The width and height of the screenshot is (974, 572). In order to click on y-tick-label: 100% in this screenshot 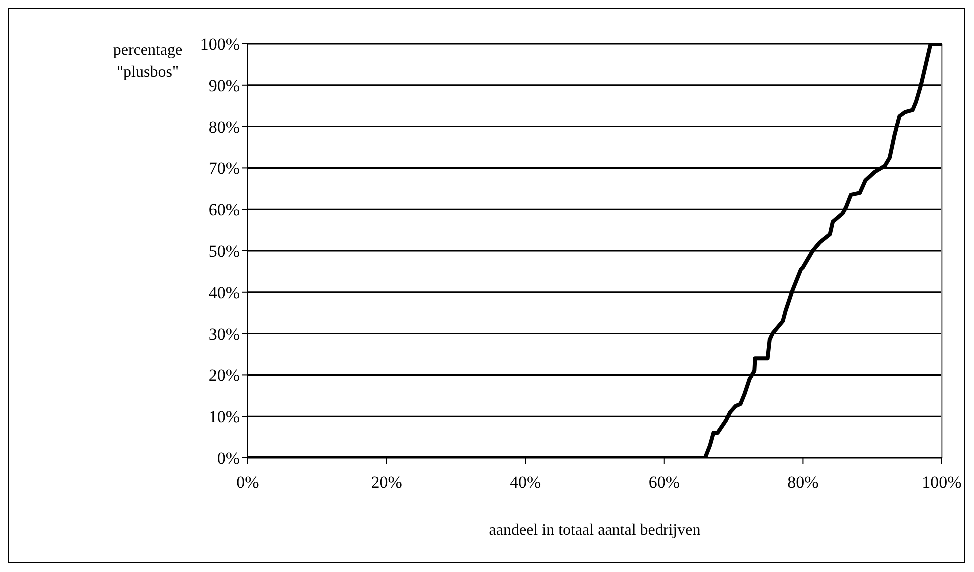, I will do `click(220, 44)`.